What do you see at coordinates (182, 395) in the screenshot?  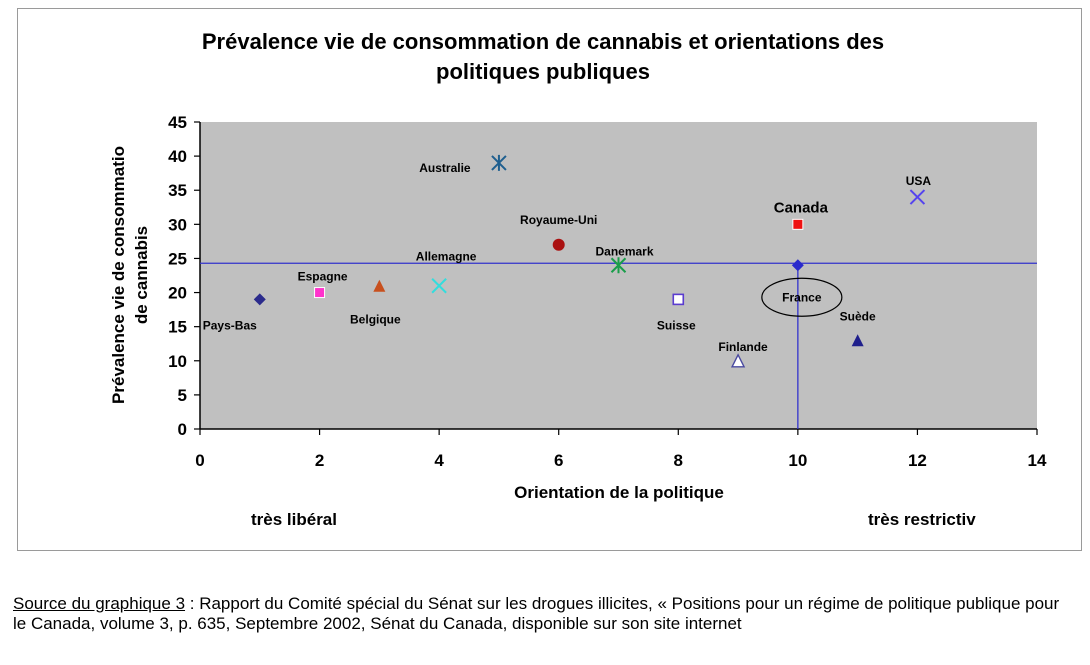 I see `y-tick-label: 5` at bounding box center [182, 395].